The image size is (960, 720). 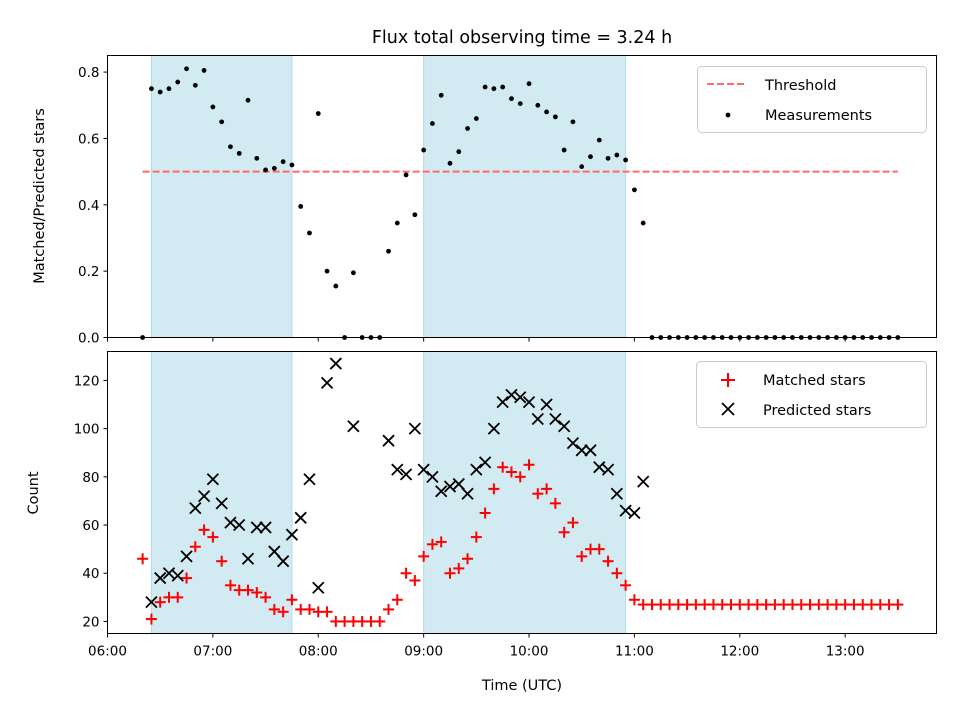 I want to click on x-axis-label: Time (UTC), so click(x=521, y=686).